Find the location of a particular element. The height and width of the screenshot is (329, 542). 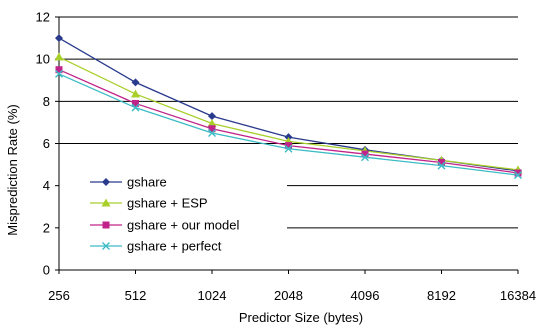

y-tick-label: 4 is located at coordinates (46, 185).